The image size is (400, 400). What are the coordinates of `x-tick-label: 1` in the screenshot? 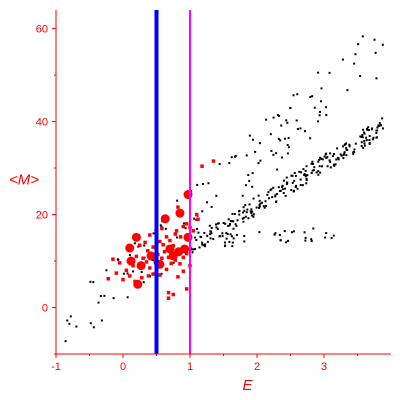 It's located at (190, 367).